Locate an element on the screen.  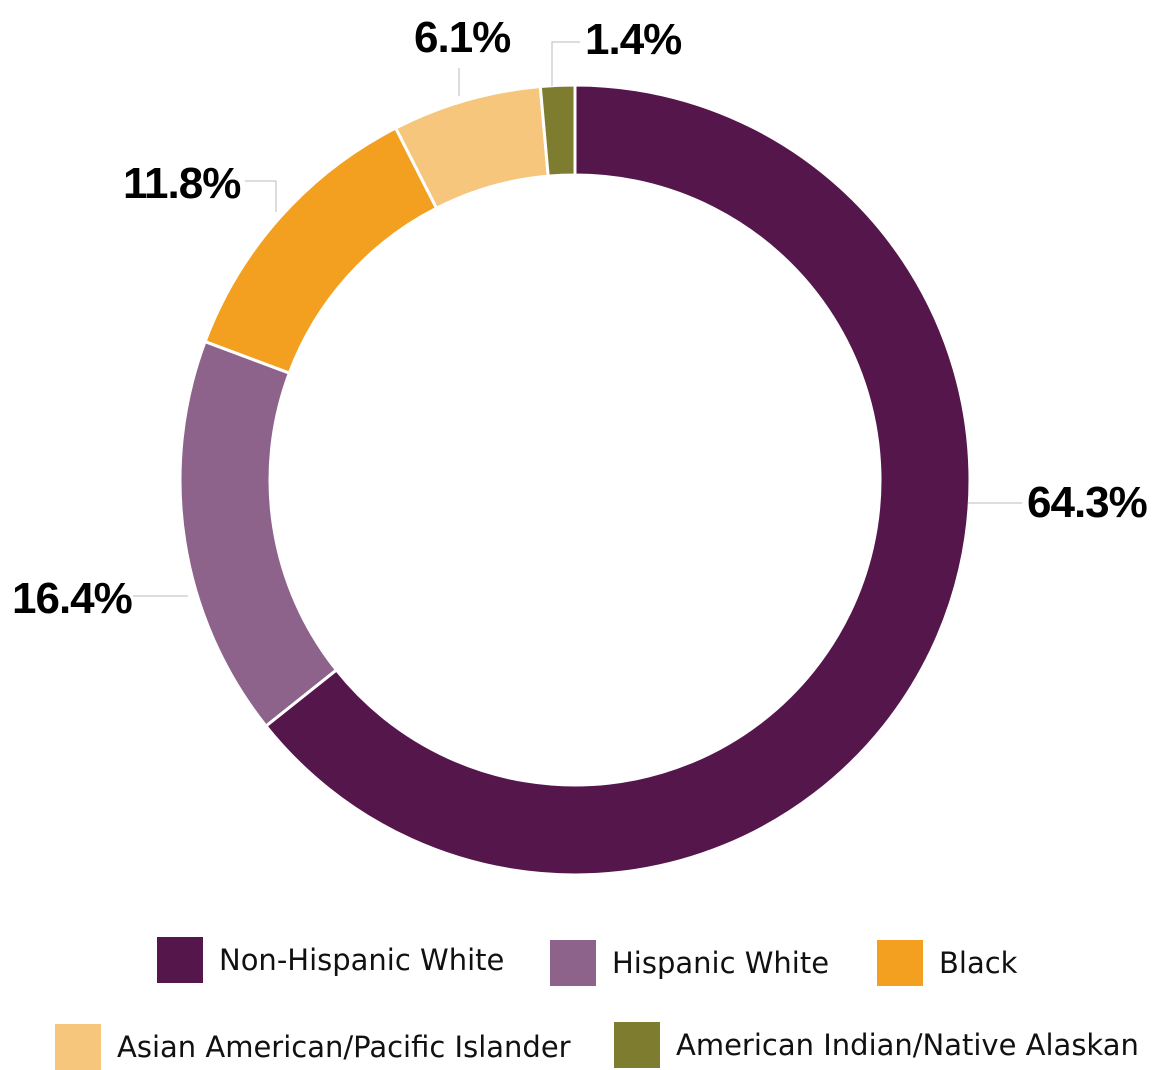
data-label-american-indian-native-alaskan: 1.4% is located at coordinates (633, 39).